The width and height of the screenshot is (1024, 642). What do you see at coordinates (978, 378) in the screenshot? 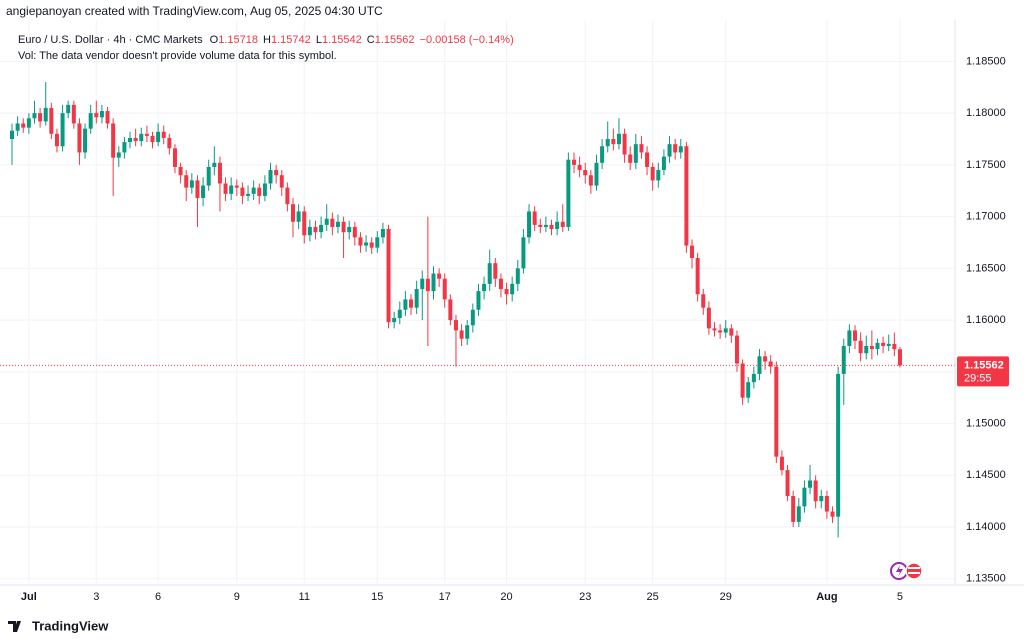
I see `countdown: 29:55` at bounding box center [978, 378].